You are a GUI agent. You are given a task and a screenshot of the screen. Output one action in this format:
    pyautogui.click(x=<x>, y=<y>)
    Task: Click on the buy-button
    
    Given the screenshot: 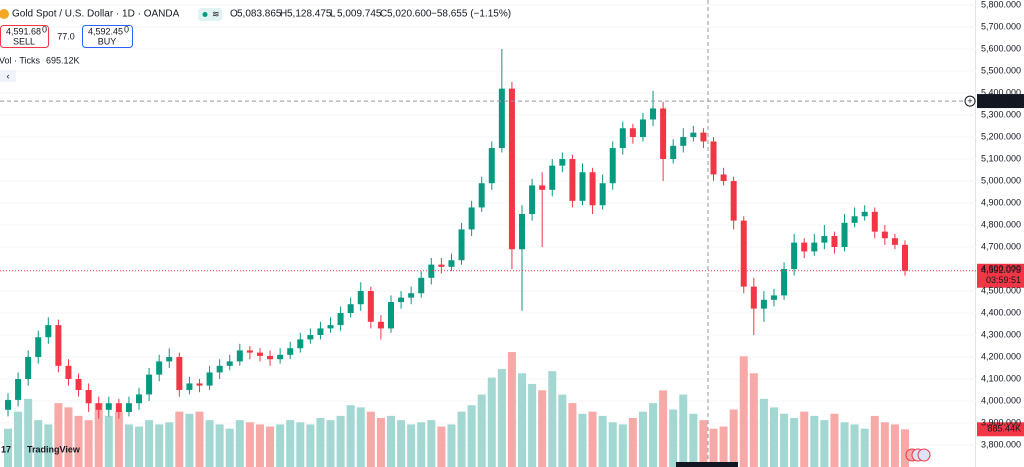 What is the action you would take?
    pyautogui.click(x=107, y=36)
    